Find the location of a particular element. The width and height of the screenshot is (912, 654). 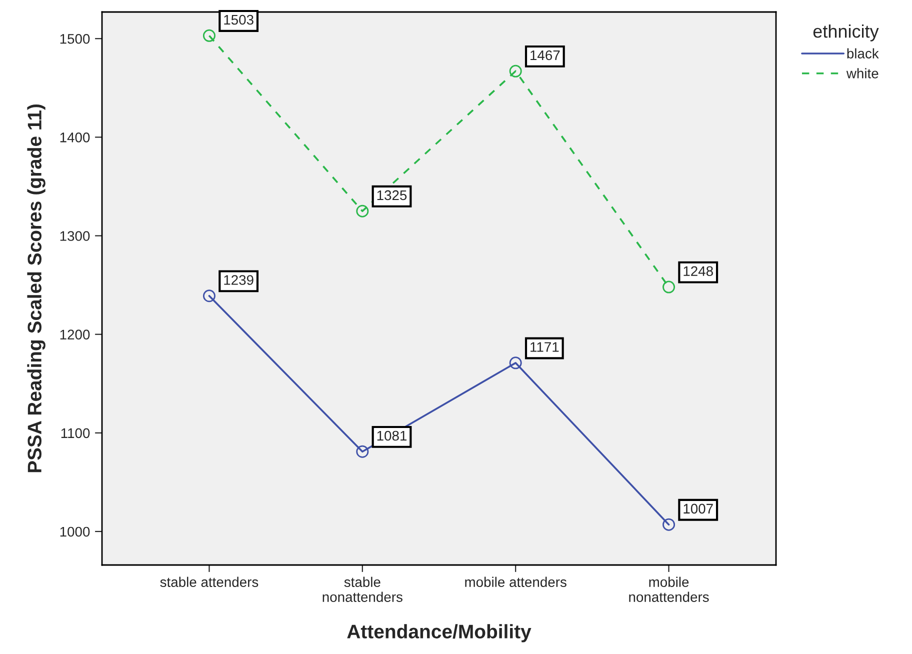

data-label: 1325 is located at coordinates (392, 195).